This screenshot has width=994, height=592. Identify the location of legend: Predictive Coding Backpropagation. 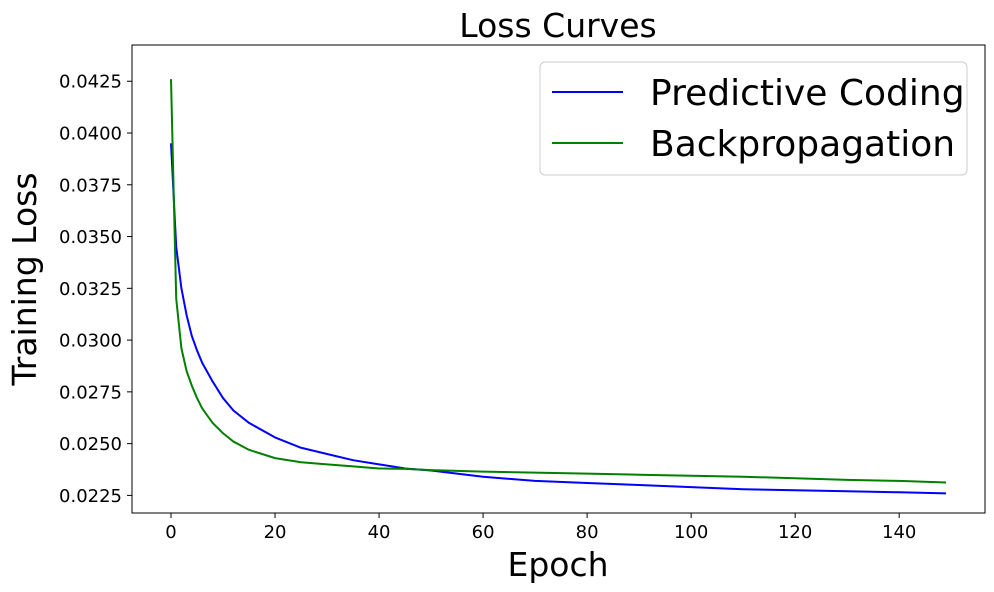
(753, 118).